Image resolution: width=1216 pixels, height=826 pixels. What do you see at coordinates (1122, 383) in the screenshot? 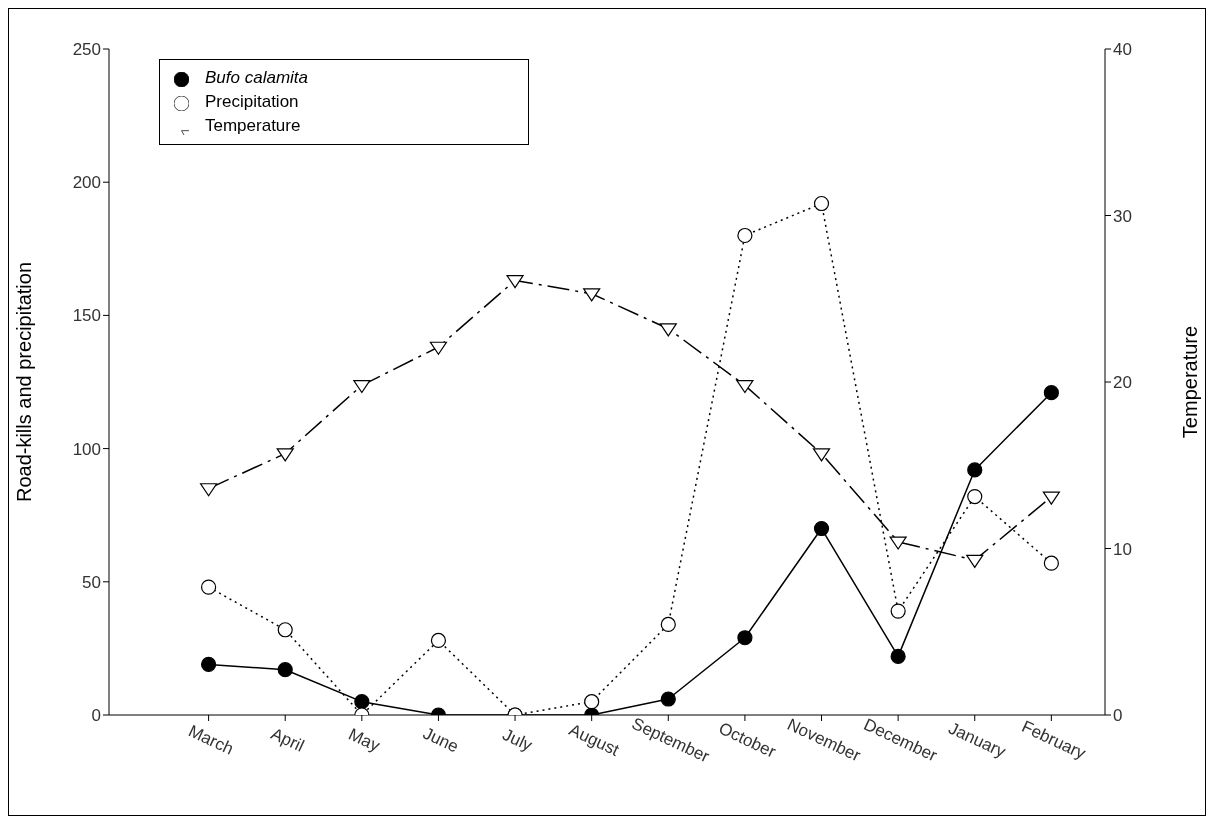
I see `y2-tick-label: 20` at bounding box center [1122, 383].